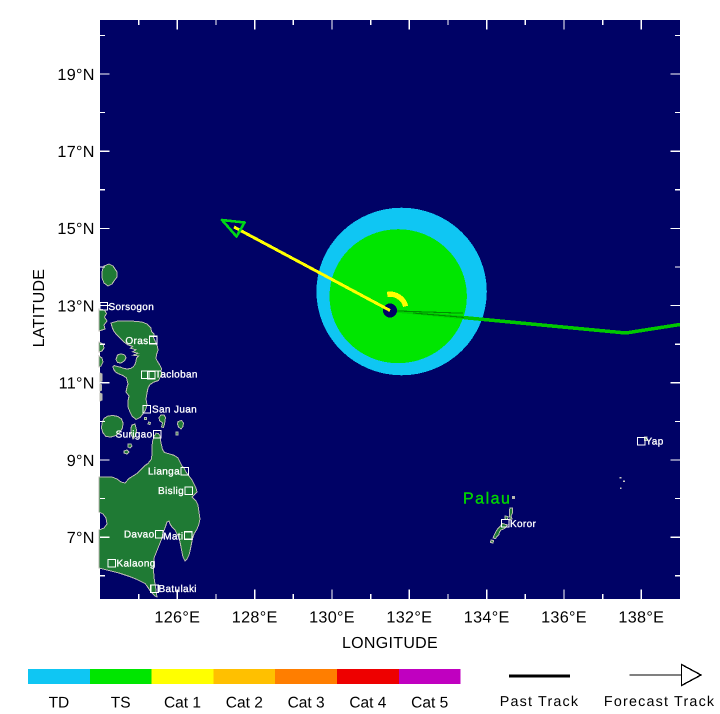 The width and height of the screenshot is (720, 714). What do you see at coordinates (255, 618) in the screenshot?
I see `svg-text: 128°E` at bounding box center [255, 618].